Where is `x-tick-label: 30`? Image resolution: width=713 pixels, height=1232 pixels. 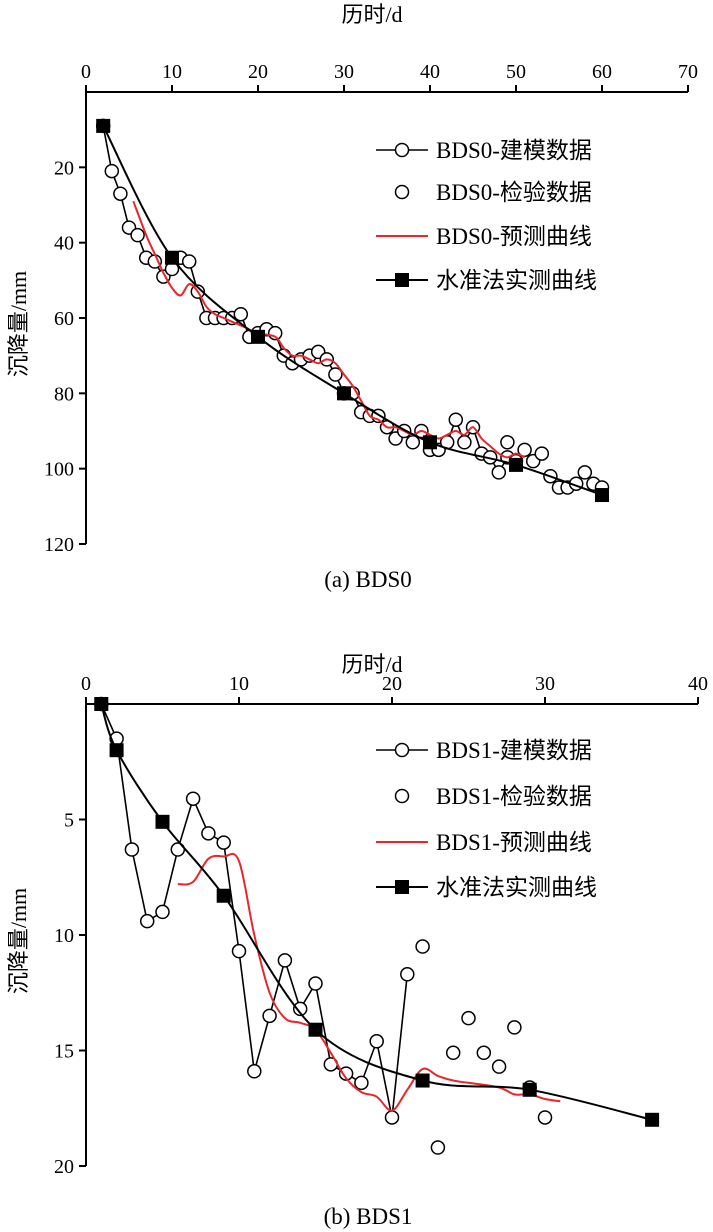
x-tick-label: 30 is located at coordinates (545, 684).